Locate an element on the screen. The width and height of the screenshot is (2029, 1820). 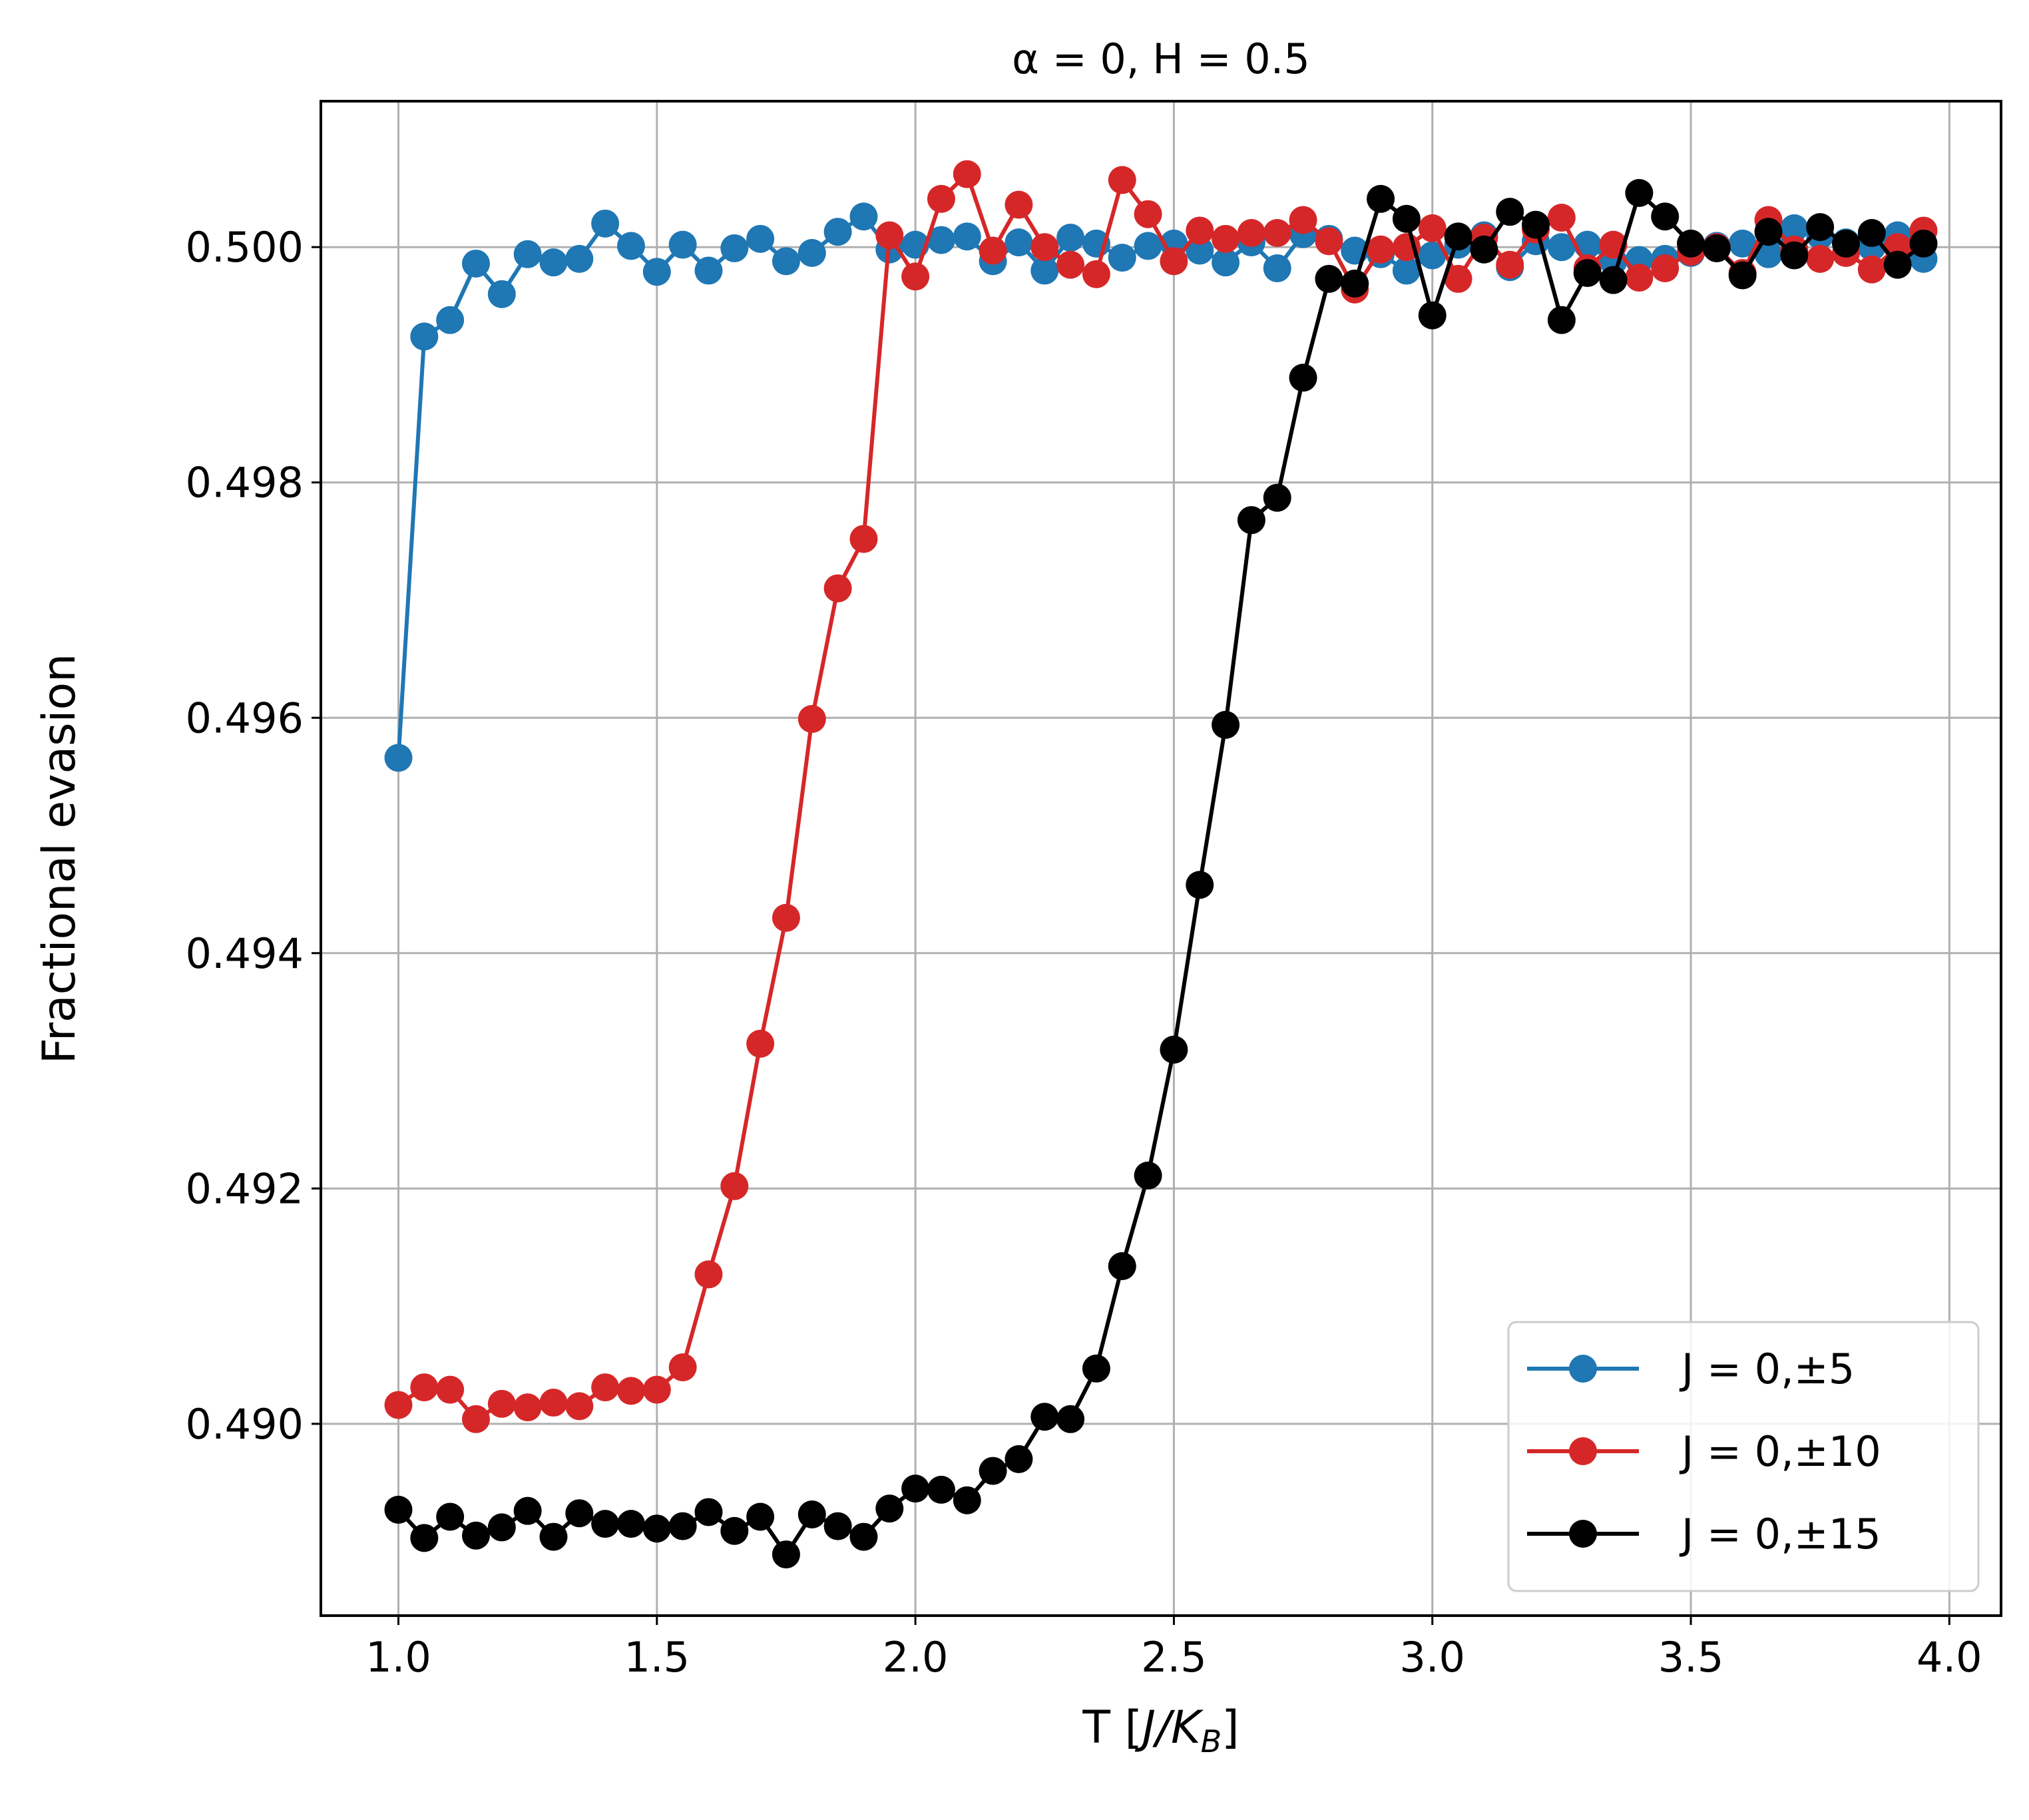
x-axis-label-close: ] is located at coordinates (1231, 1728).